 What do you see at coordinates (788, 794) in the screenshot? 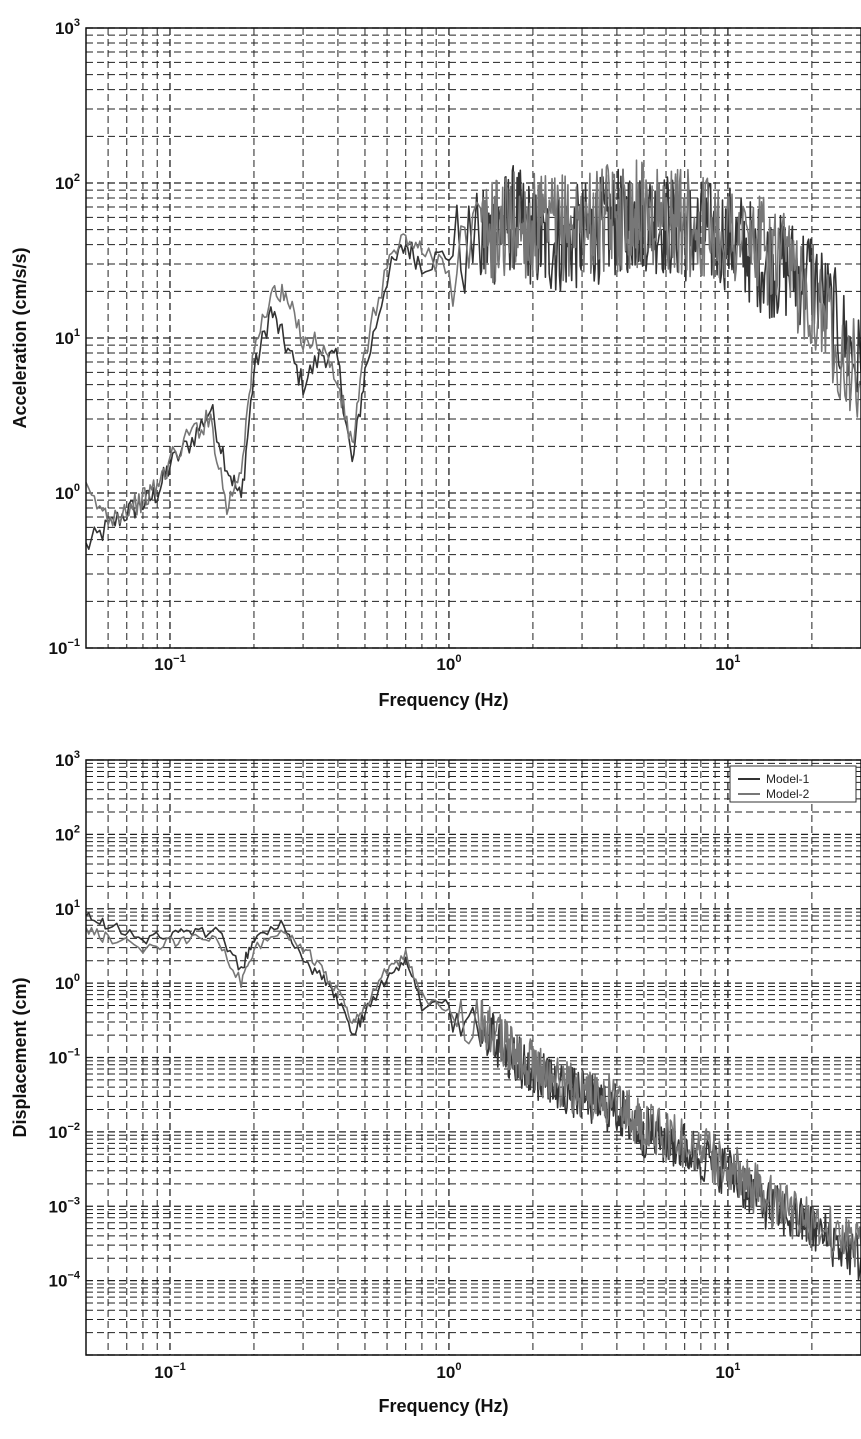
I see `legend-label: Model-2` at bounding box center [788, 794].